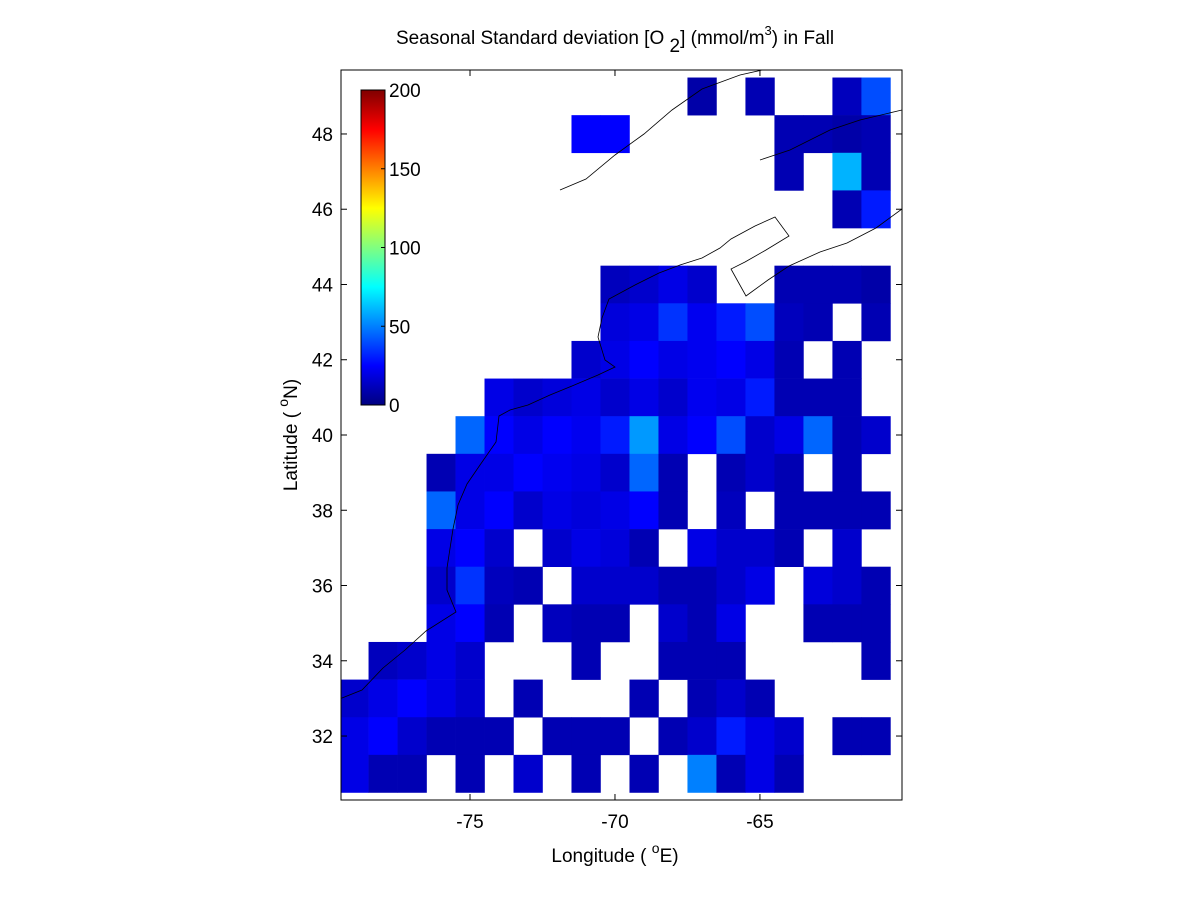 Image resolution: width=1200 pixels, height=905 pixels. What do you see at coordinates (322, 210) in the screenshot?
I see `y-tick-label: 46` at bounding box center [322, 210].